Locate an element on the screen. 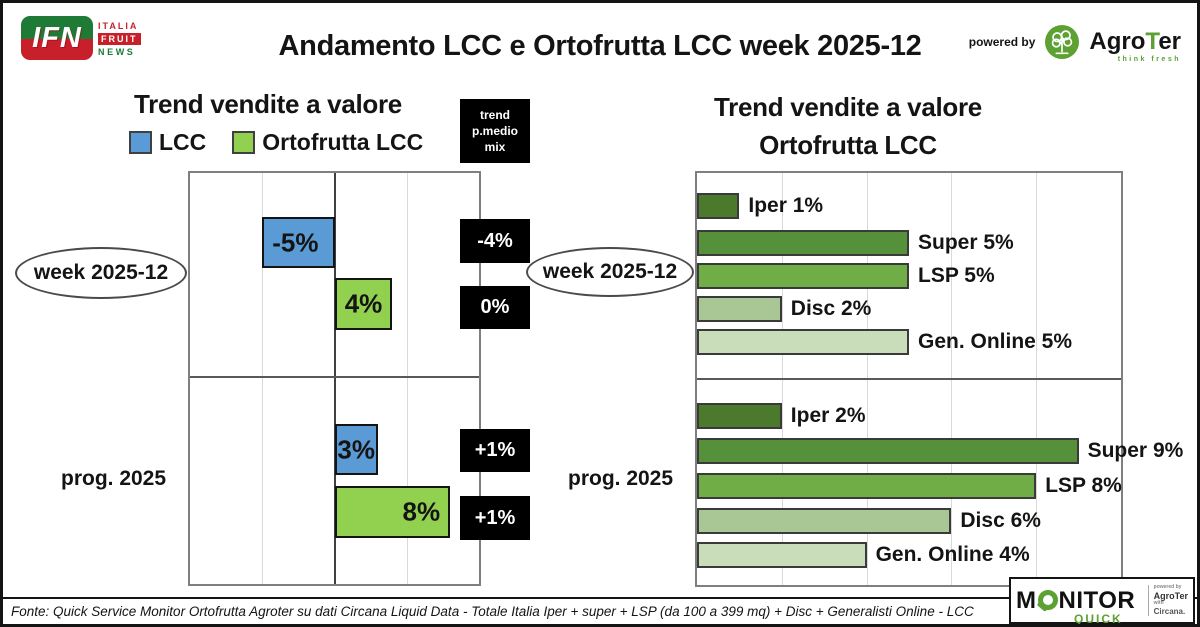 Image resolution: width=1200 pixels, height=627 pixels. mix-value-prog-ortofrutta: +1% is located at coordinates (495, 518).